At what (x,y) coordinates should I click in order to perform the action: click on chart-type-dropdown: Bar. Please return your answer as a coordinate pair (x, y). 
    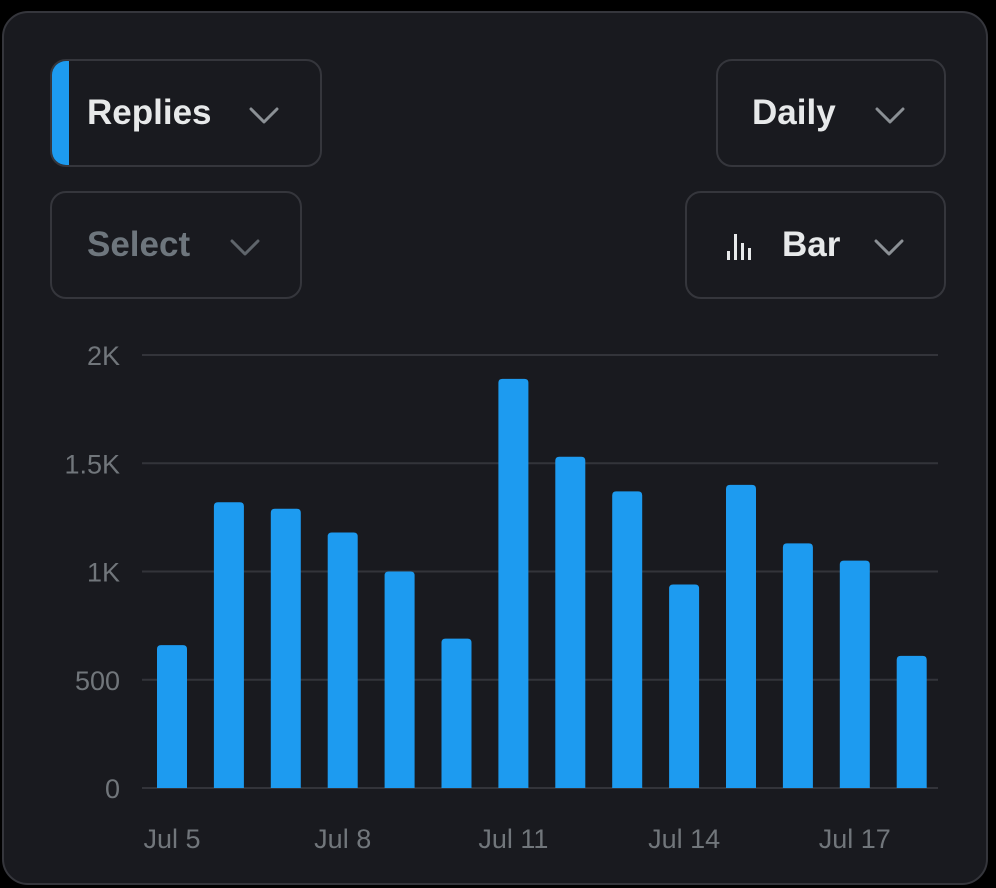
    Looking at the image, I should click on (815, 245).